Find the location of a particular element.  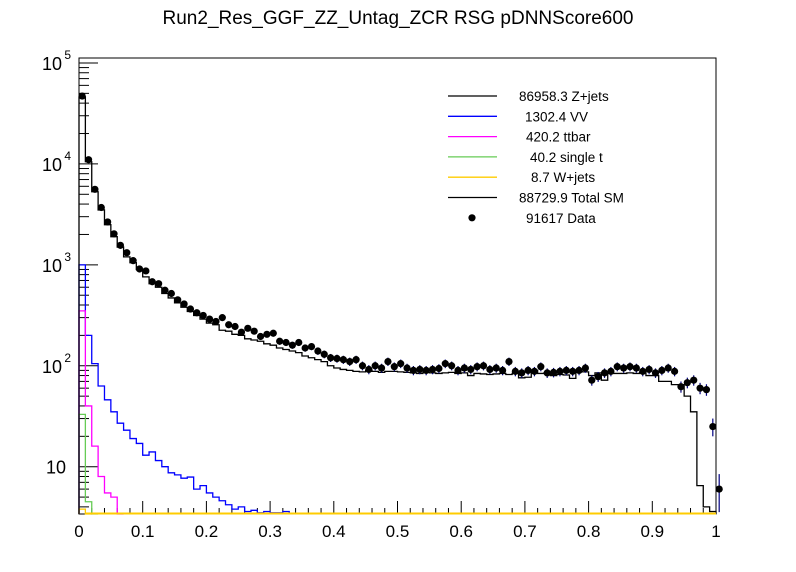

x-tick-label: 0.1 is located at coordinates (143, 531).